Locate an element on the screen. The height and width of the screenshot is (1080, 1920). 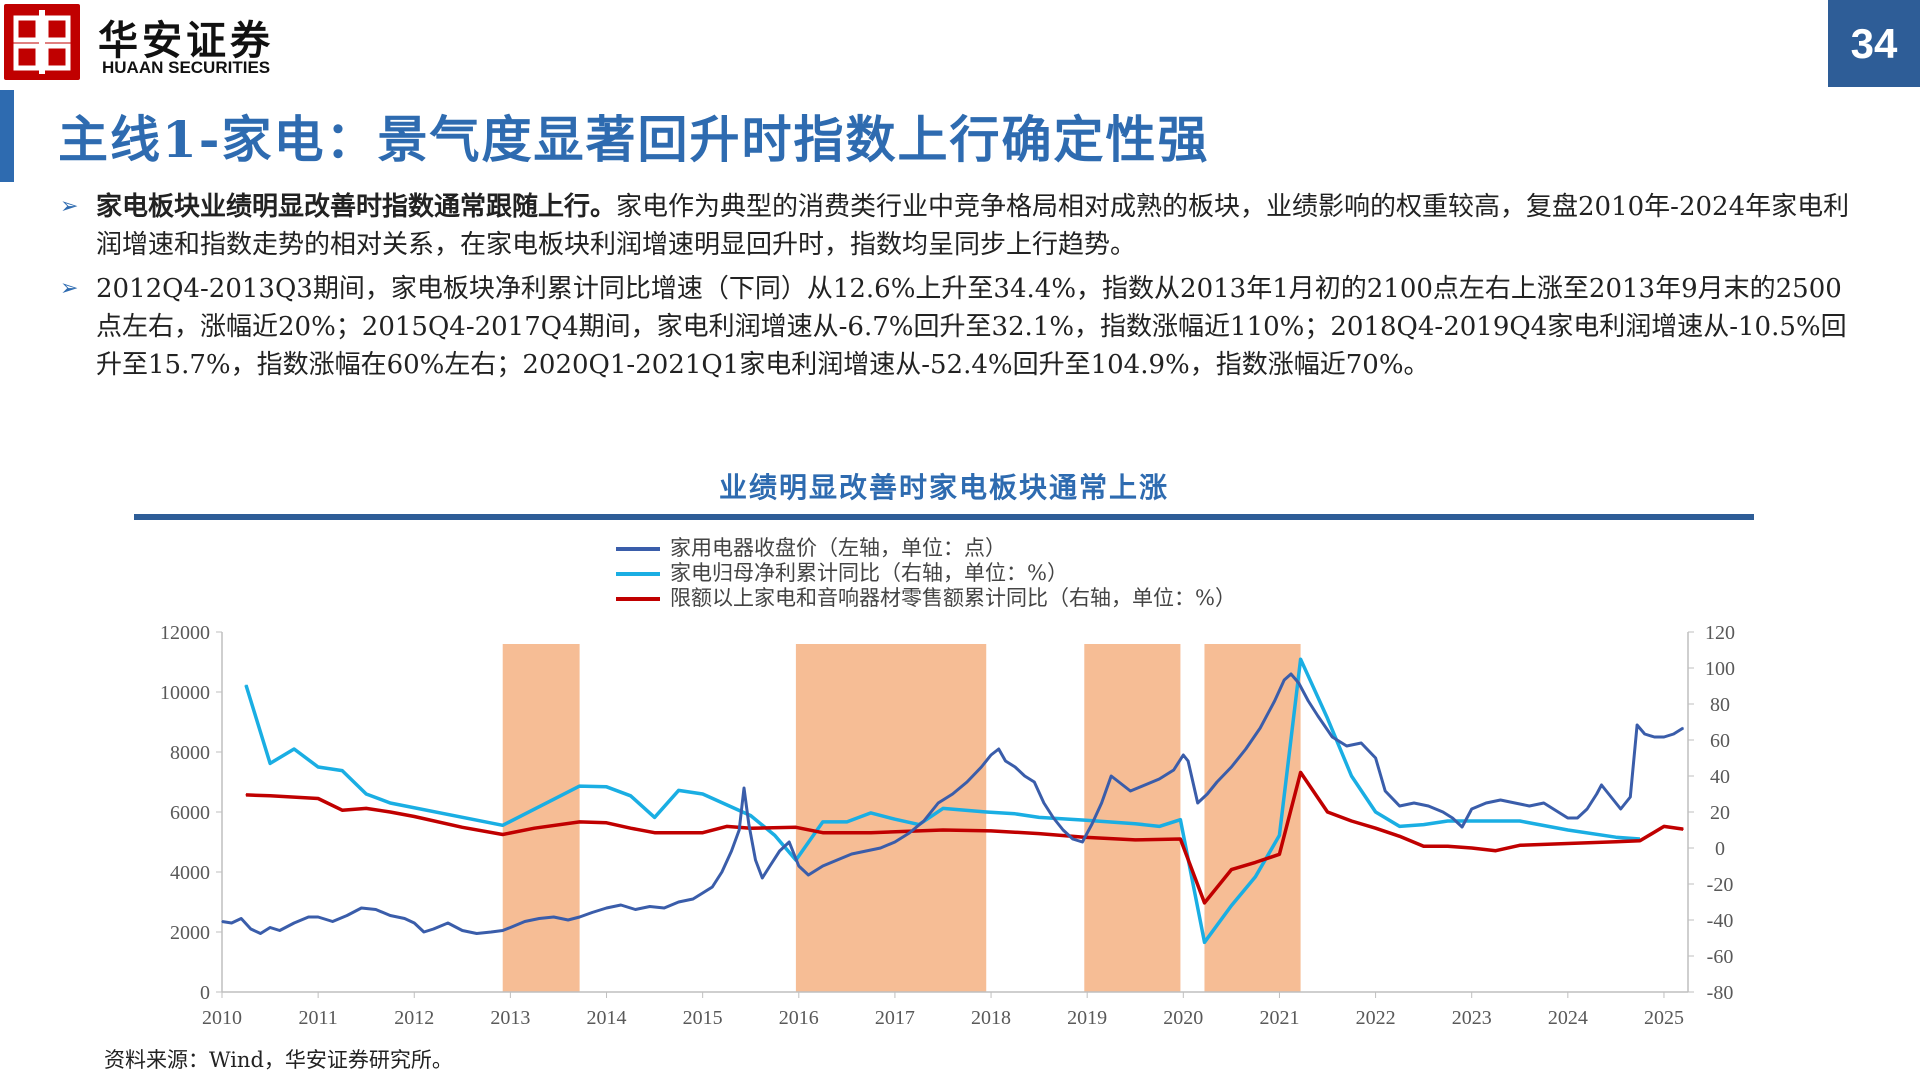
chart-title-rule is located at coordinates (944, 517).